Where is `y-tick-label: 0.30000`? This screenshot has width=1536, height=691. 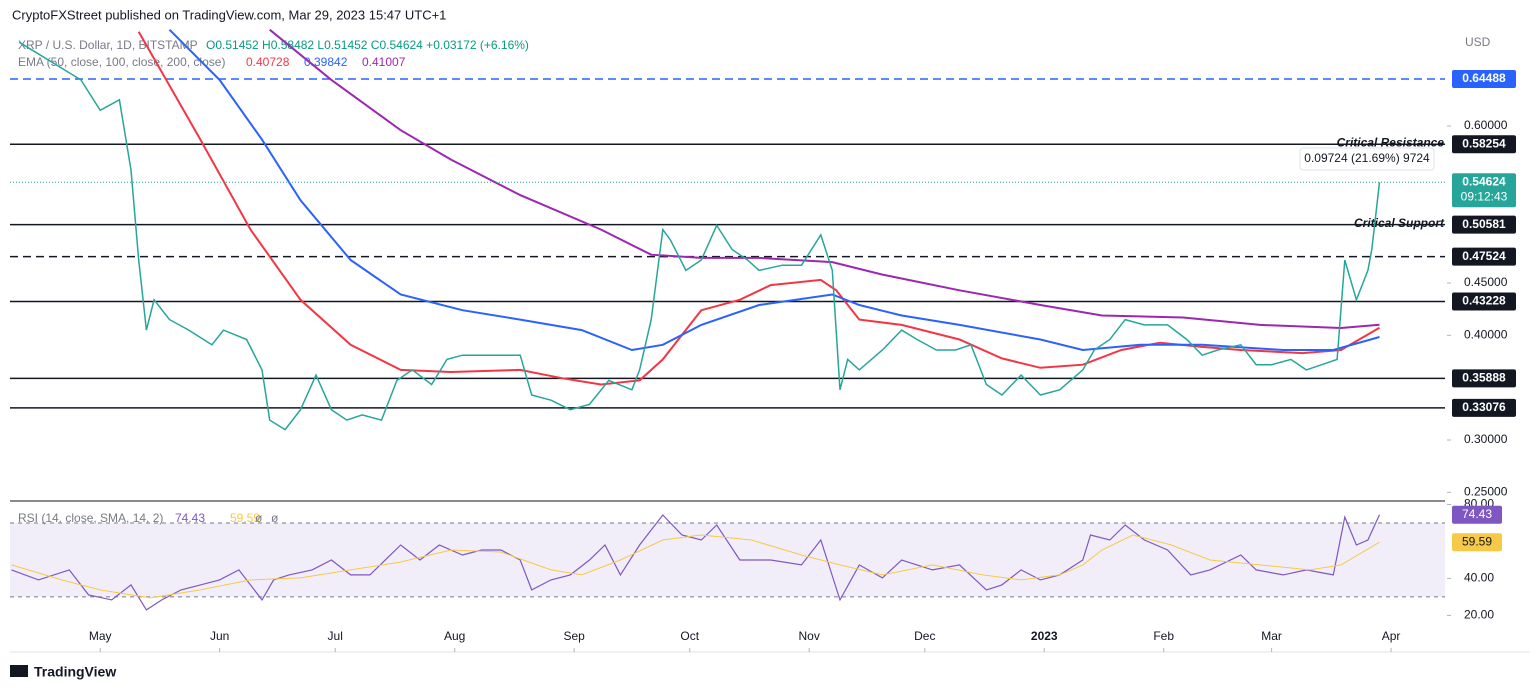 y-tick-label: 0.30000 is located at coordinates (1486, 439).